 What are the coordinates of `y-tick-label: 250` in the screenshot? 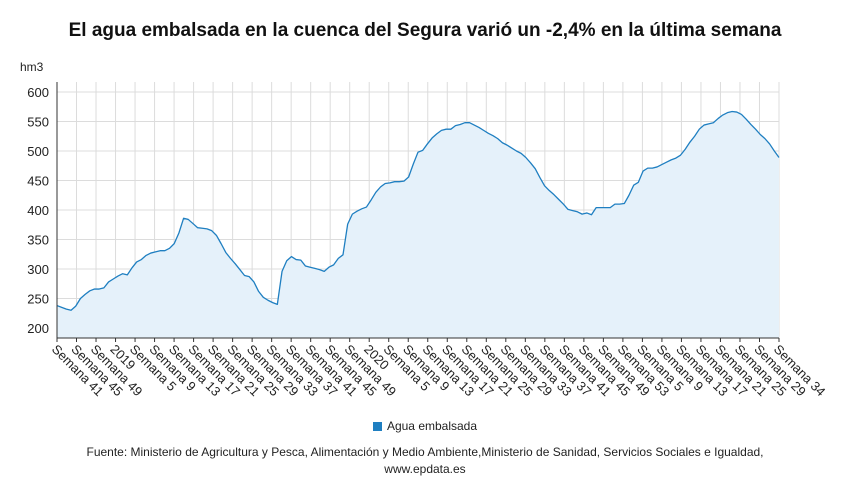 It's located at (38, 298).